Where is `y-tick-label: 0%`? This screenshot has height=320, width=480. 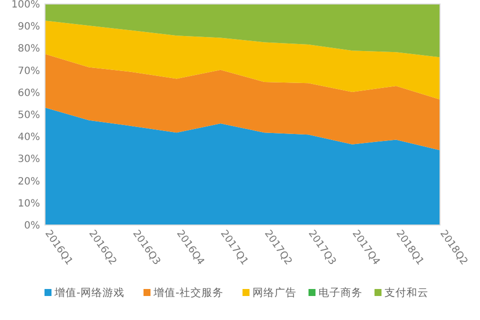
y-tick-label: 0% is located at coordinates (32, 226).